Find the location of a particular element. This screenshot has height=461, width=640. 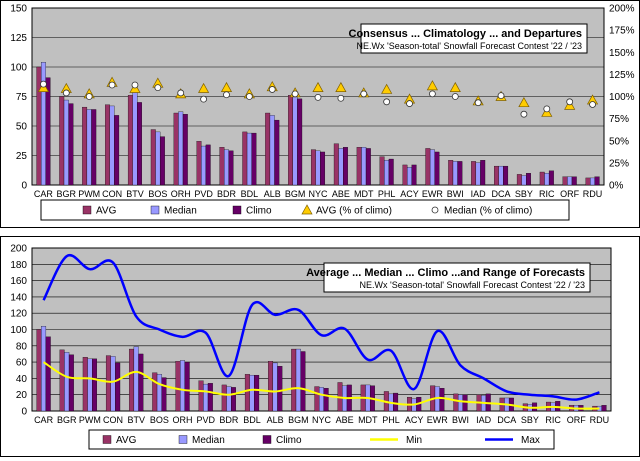

c1-marker-avg-pct-ewr is located at coordinates (432, 85).